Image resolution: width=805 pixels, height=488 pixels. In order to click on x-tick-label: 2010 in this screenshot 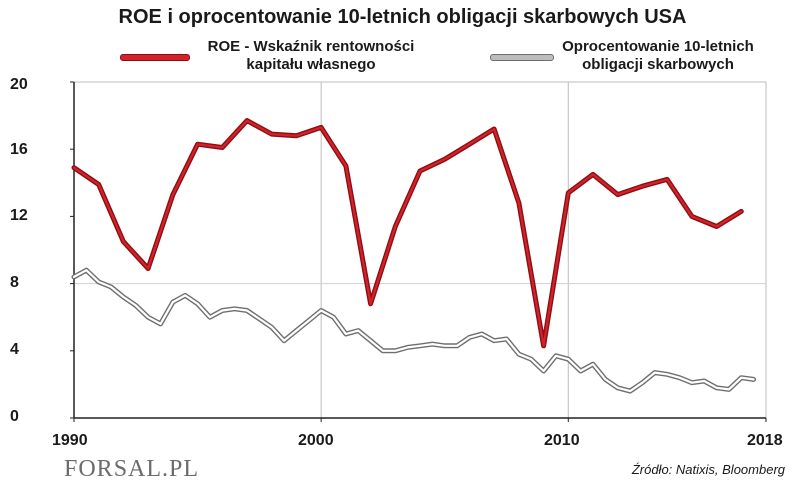, I will do `click(562, 440)`.